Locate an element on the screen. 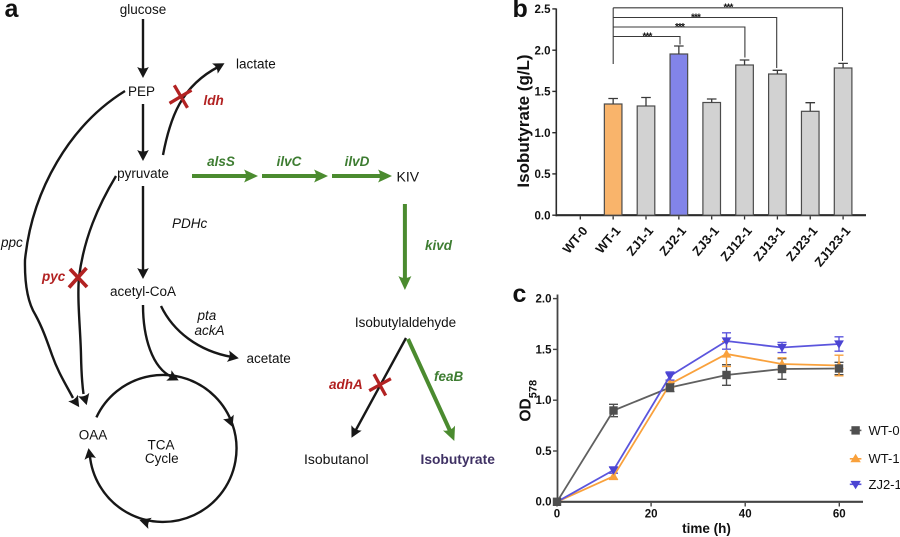 The height and width of the screenshot is (537, 900). svg-text: ldh is located at coordinates (214, 100).